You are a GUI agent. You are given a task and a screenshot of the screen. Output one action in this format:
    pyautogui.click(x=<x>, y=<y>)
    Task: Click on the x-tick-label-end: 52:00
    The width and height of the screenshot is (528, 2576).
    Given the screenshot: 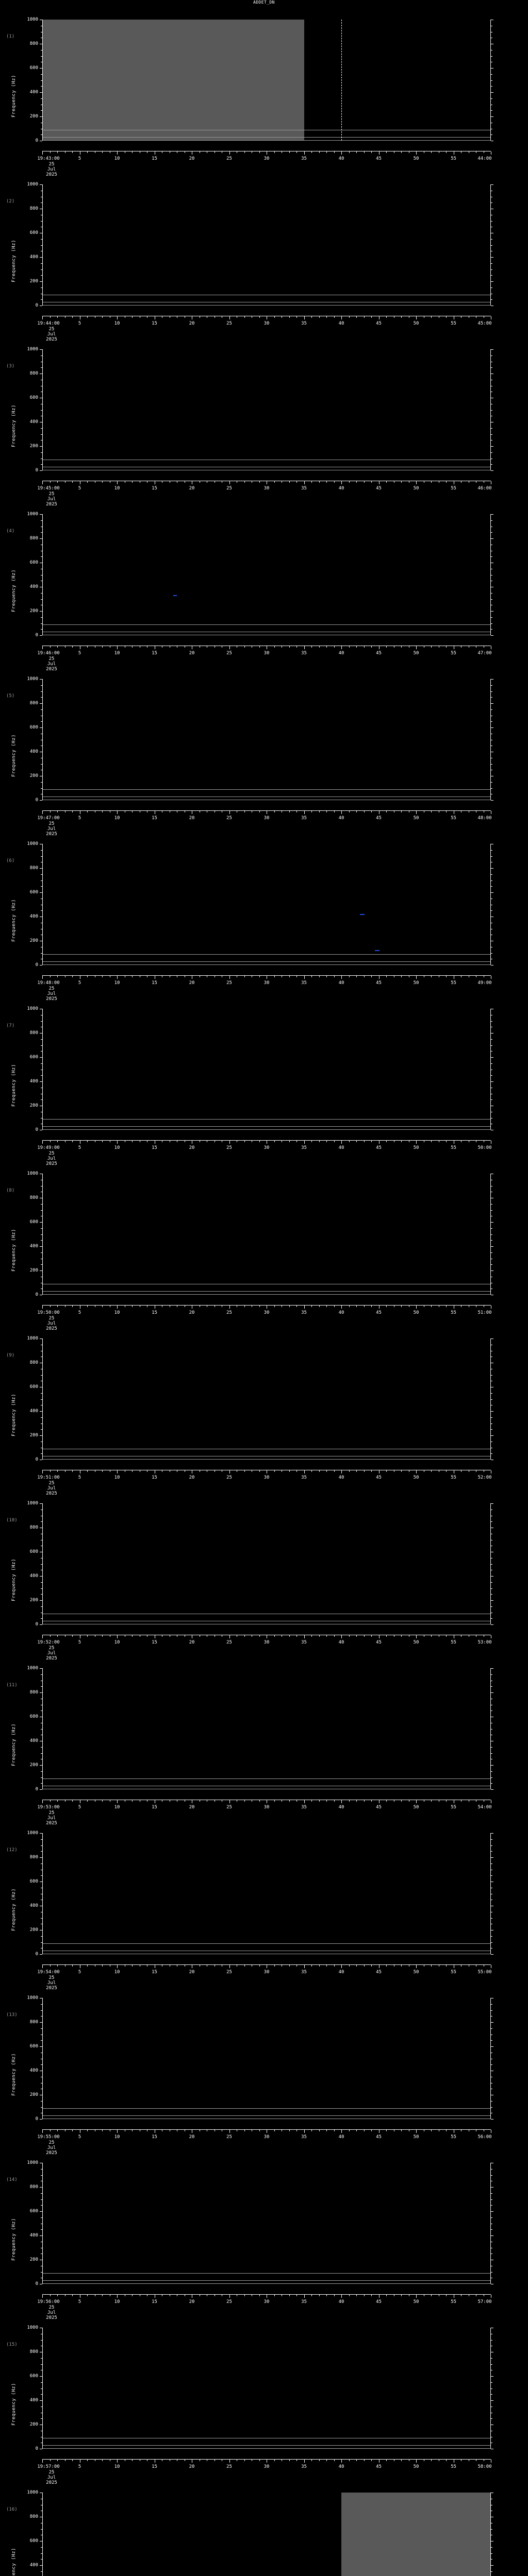 What is the action you would take?
    pyautogui.click(x=484, y=1477)
    